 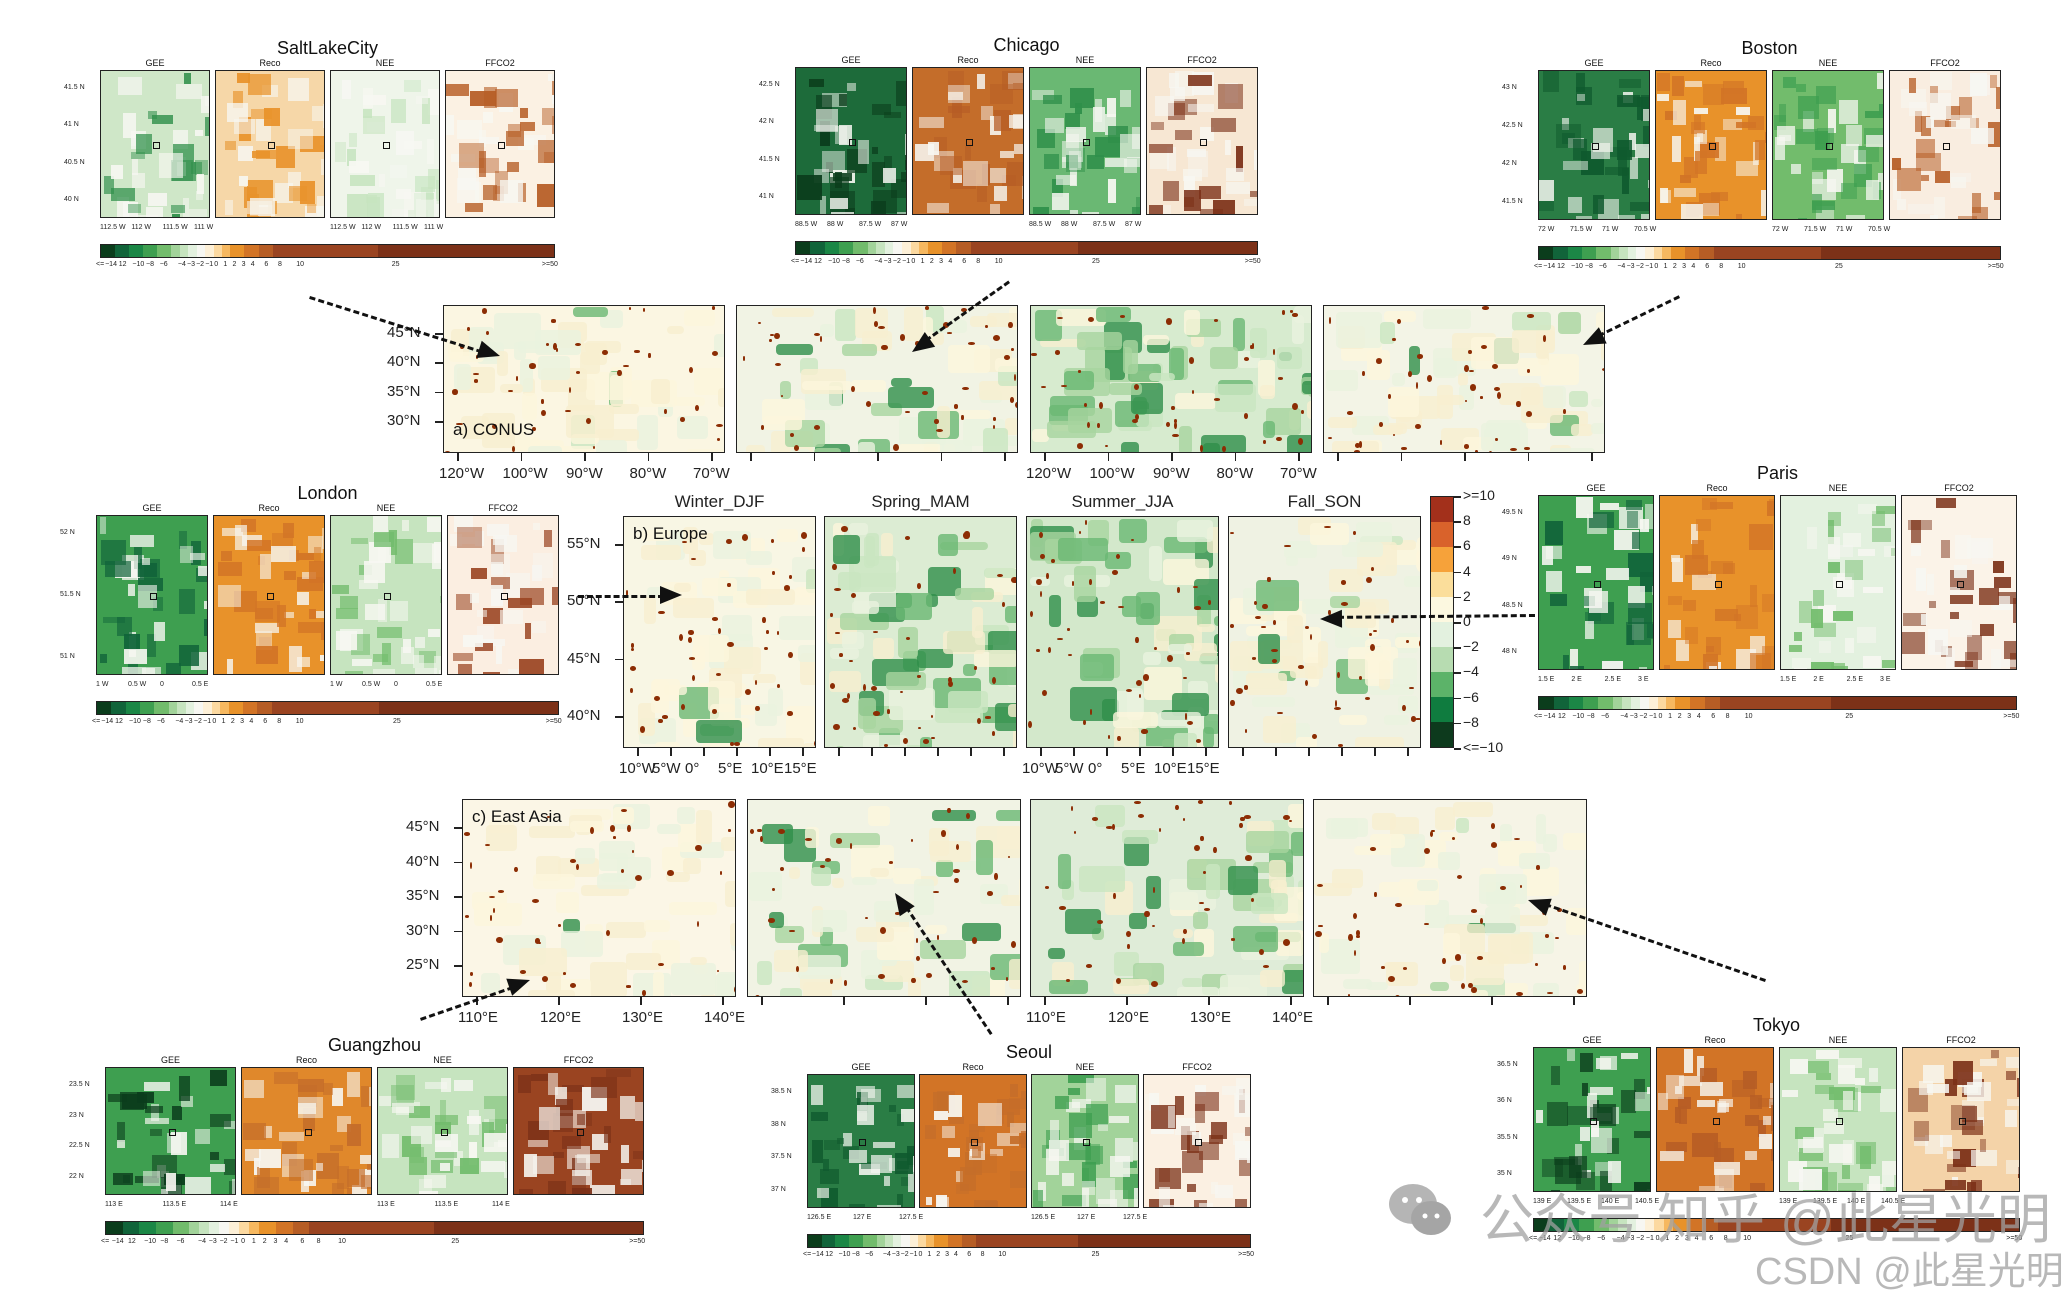 What do you see at coordinates (1780, 229) in the screenshot?
I see `sub-x-tick-label: 72 W` at bounding box center [1780, 229].